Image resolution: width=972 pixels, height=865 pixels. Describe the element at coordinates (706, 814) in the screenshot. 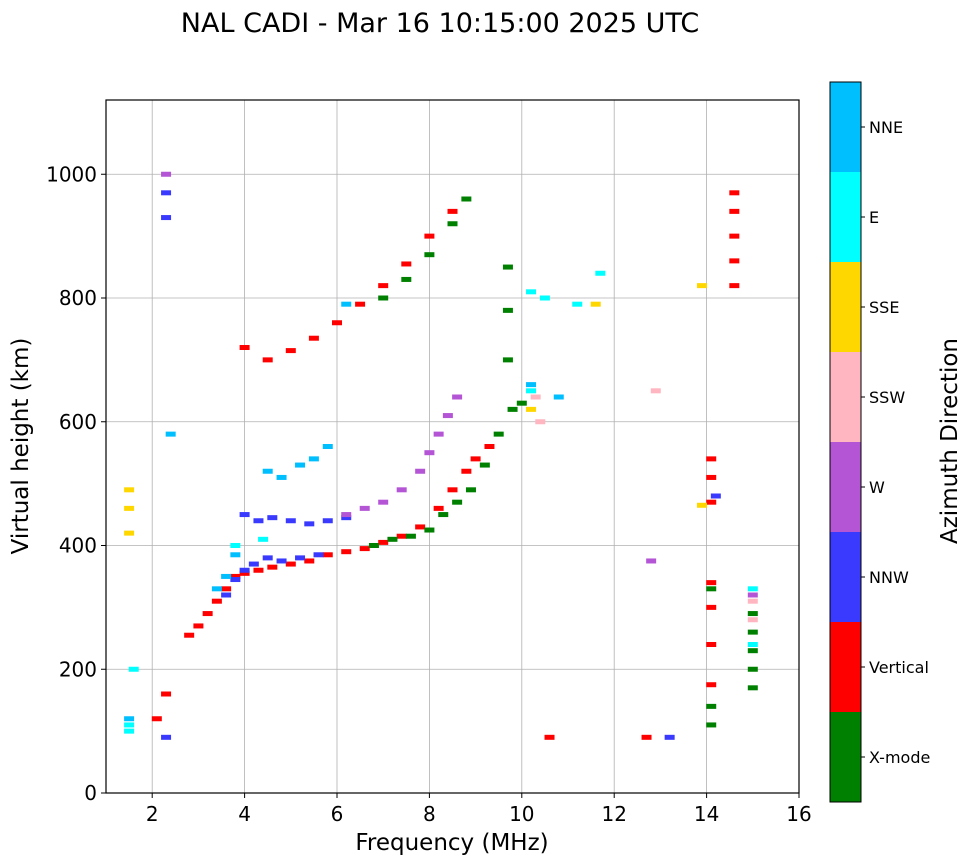

I see `x-tick-label: 14` at that location.